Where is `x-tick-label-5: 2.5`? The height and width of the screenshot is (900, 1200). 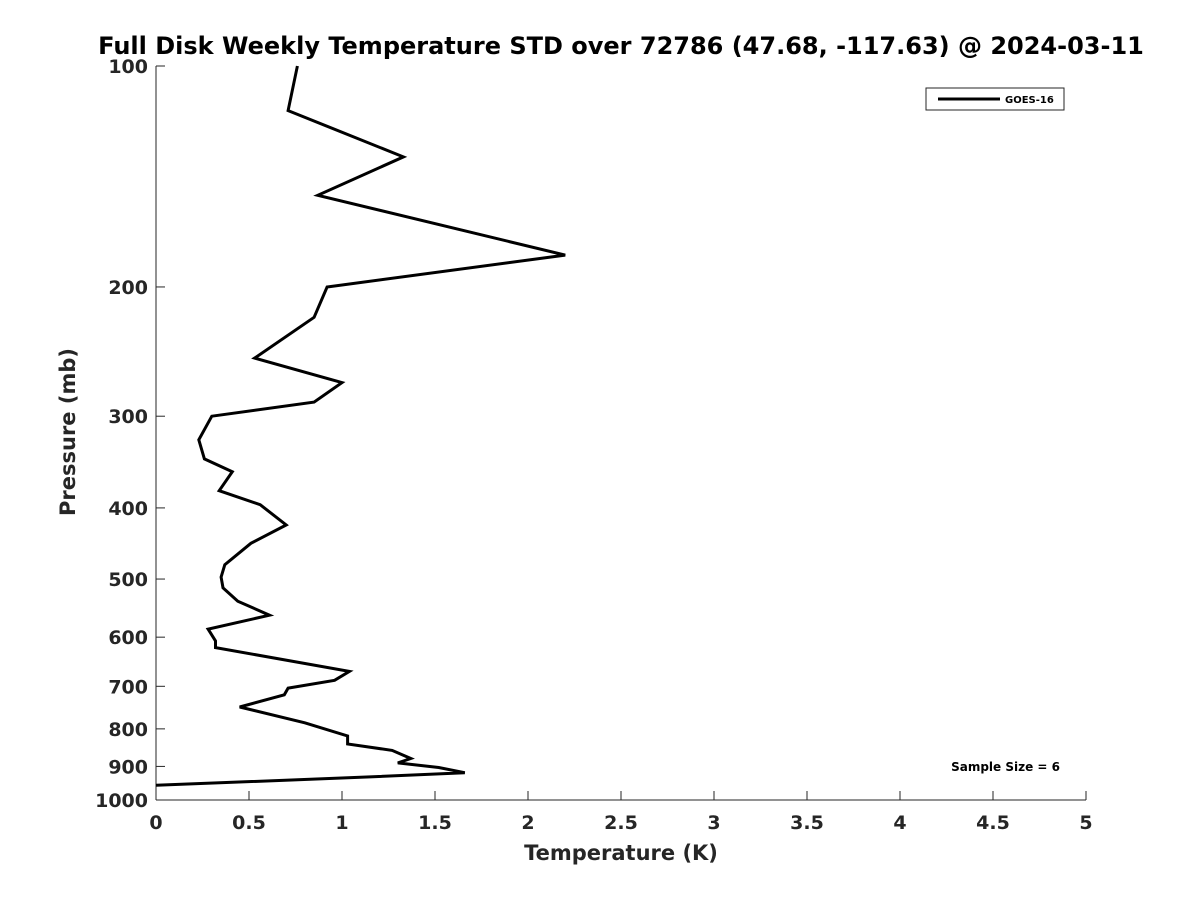 x-tick-label-5: 2.5 is located at coordinates (621, 823).